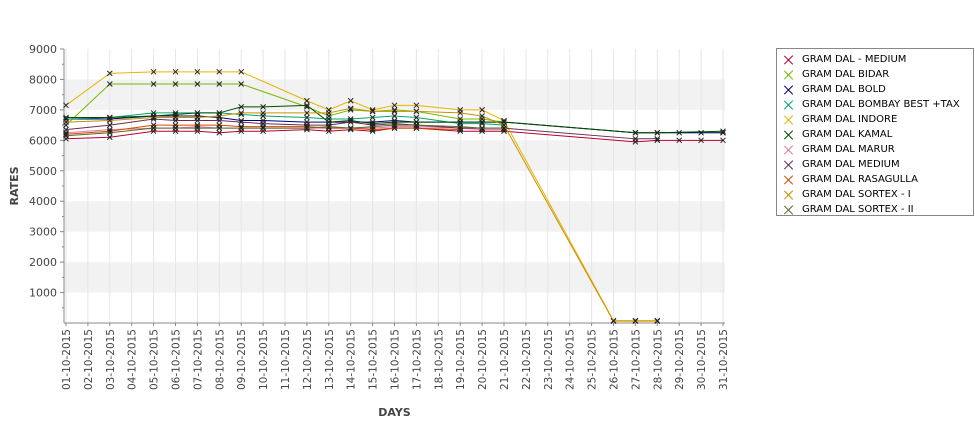 This screenshot has width=975, height=429. I want to click on x-tick-label: 02-10-2015, so click(89, 359).